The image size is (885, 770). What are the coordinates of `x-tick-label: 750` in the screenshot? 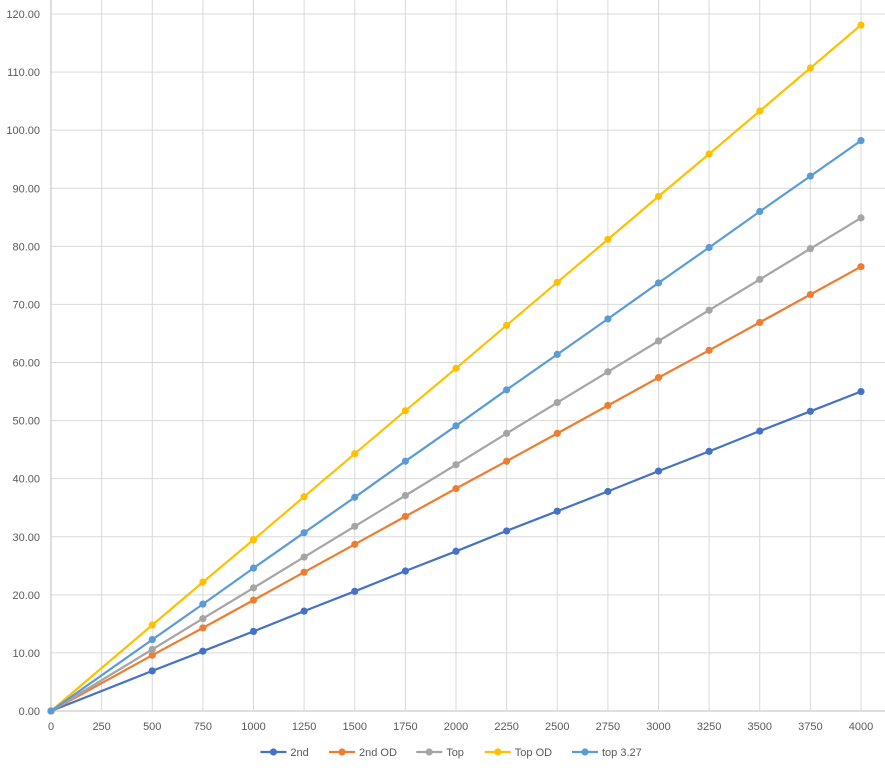 It's located at (203, 727).